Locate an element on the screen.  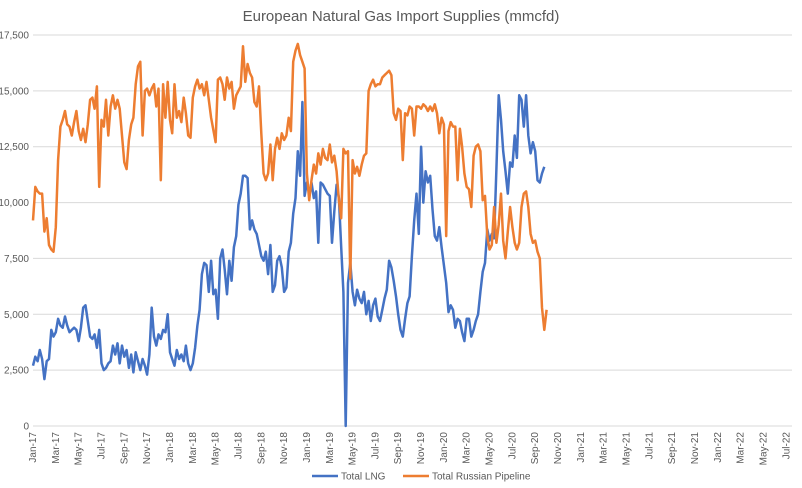
x-tick-label: Jan-18 is located at coordinates (170, 447).